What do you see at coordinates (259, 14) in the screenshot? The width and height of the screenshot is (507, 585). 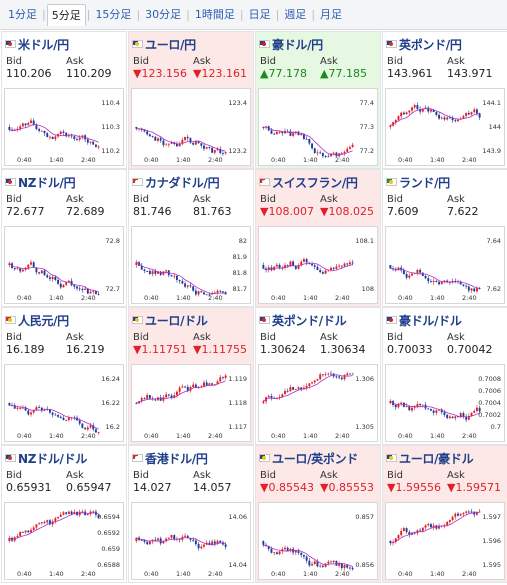 I see `tab-timeframe: 日足` at bounding box center [259, 14].